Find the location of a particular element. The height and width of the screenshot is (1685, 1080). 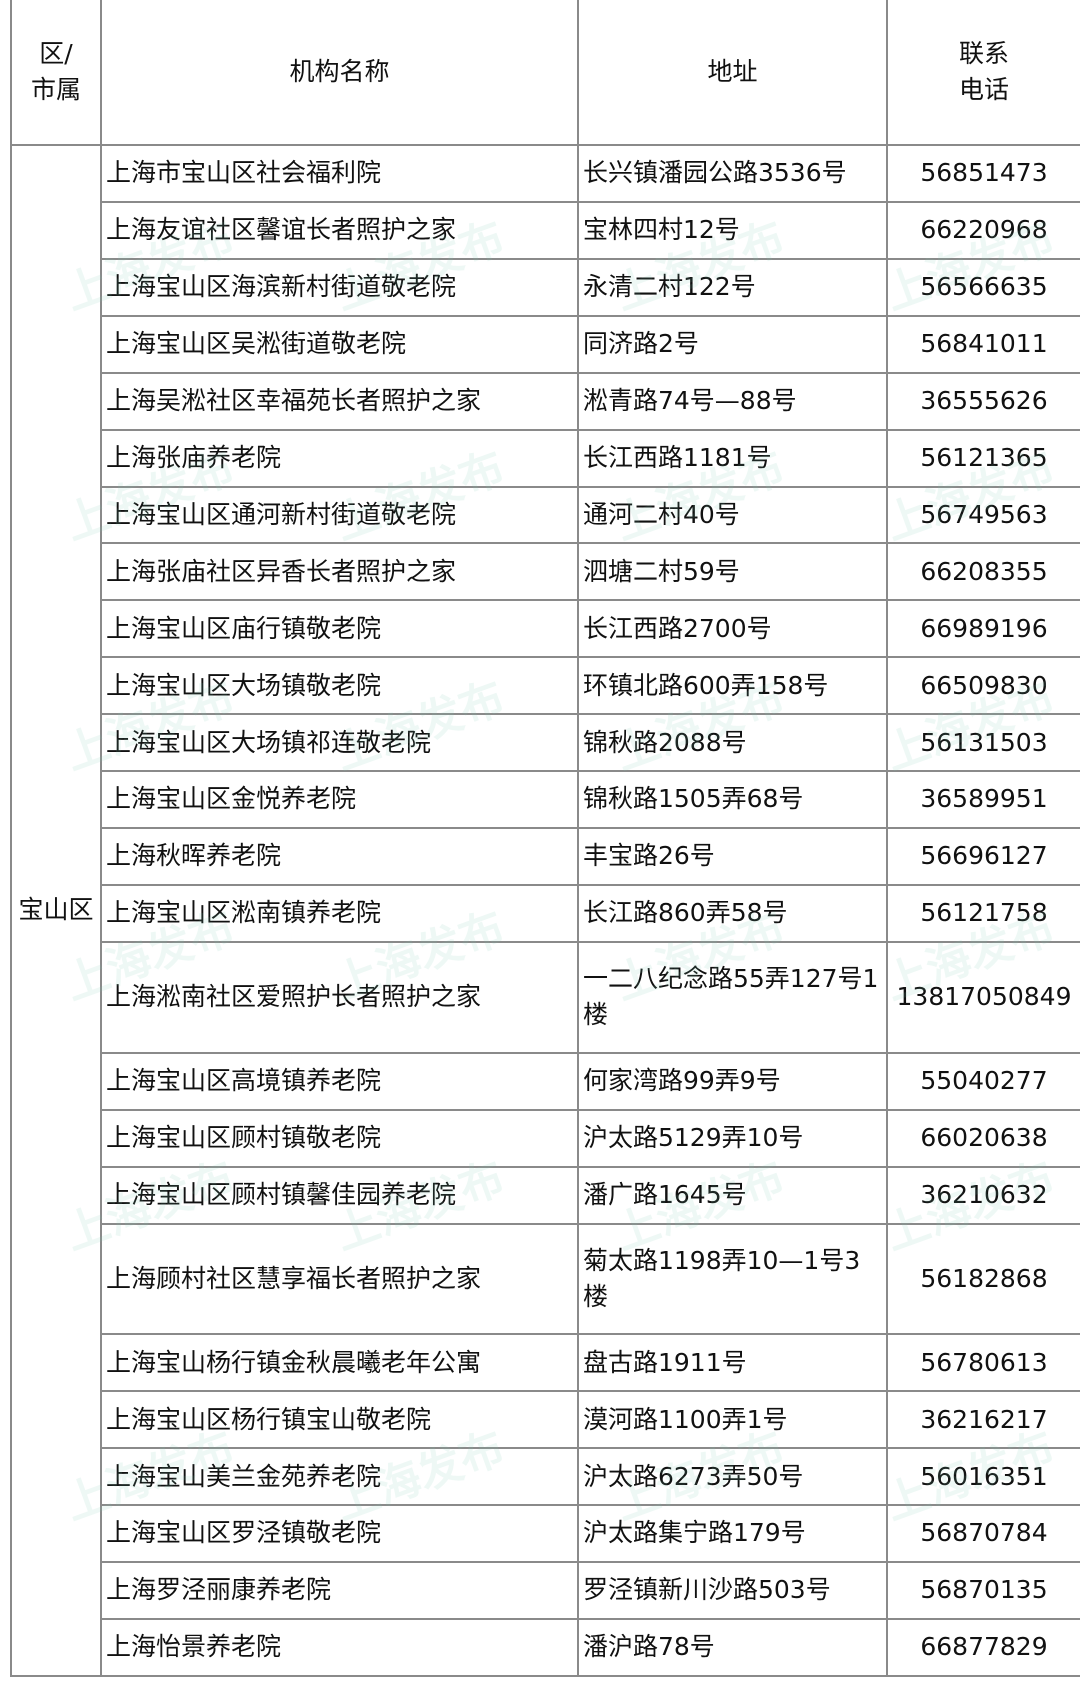

address-cell: 潘广路1645号 is located at coordinates (732, 1195).